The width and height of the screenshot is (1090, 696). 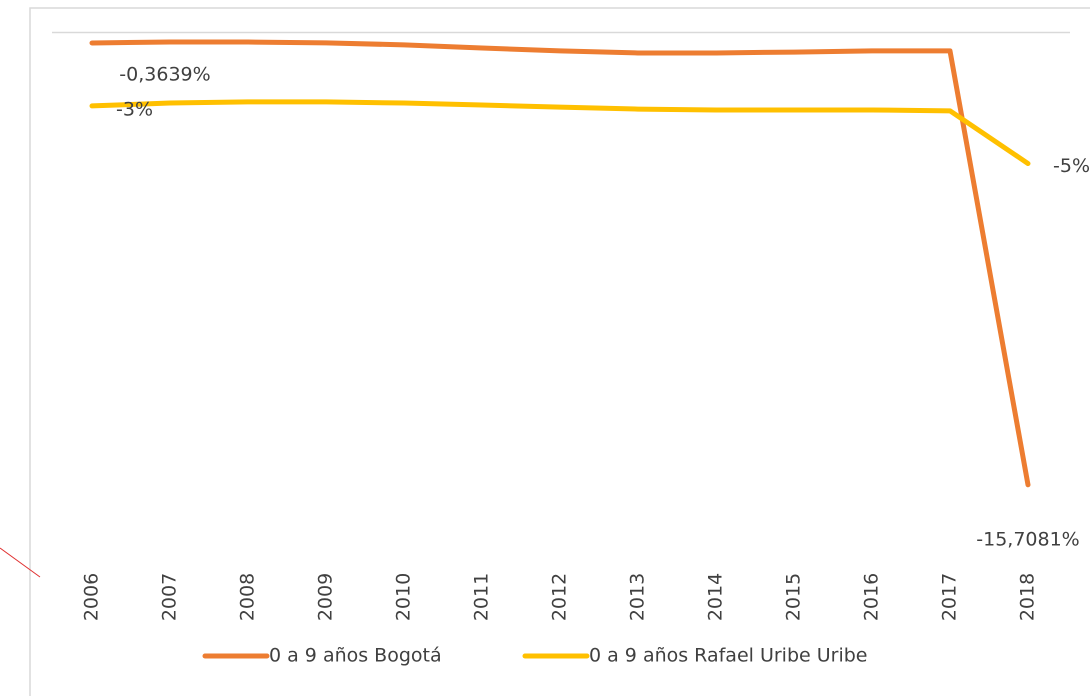 What do you see at coordinates (164, 74) in the screenshot?
I see `data-label: -0,3639%` at bounding box center [164, 74].